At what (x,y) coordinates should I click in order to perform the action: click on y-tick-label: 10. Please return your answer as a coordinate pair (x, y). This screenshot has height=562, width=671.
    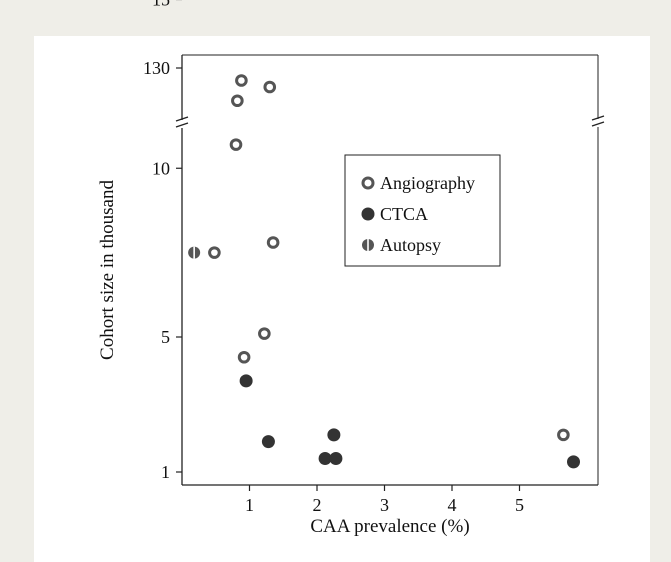
    Looking at the image, I should click on (161, 168).